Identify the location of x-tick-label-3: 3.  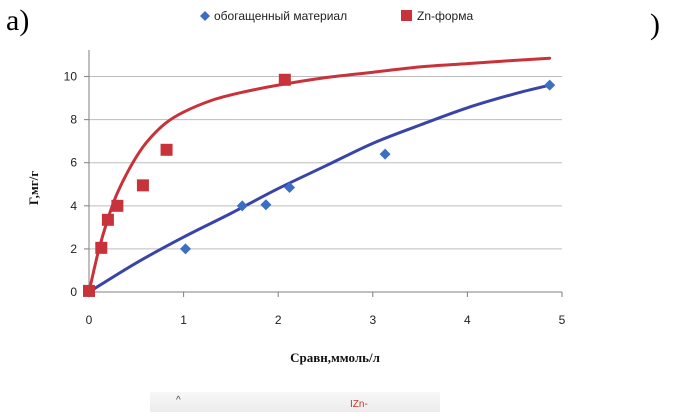
(372, 320).